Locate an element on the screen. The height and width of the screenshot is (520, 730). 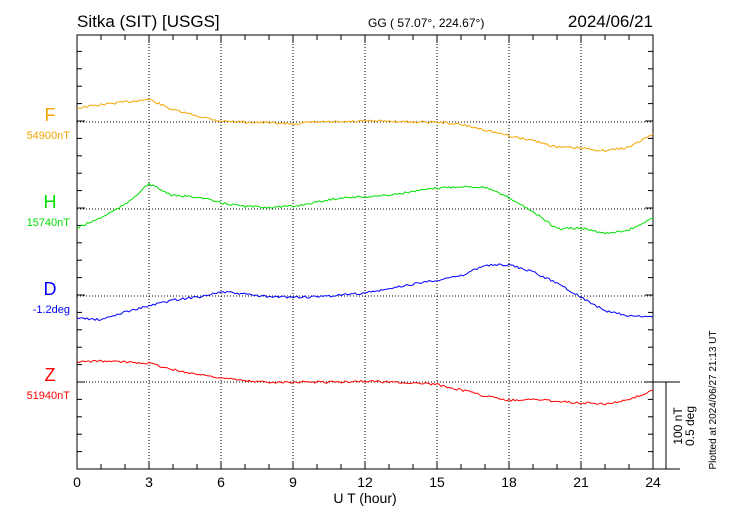
series-labels: F 54900nT H 15740nT D -1.2deg Z 51940nT is located at coordinates (49, 253).